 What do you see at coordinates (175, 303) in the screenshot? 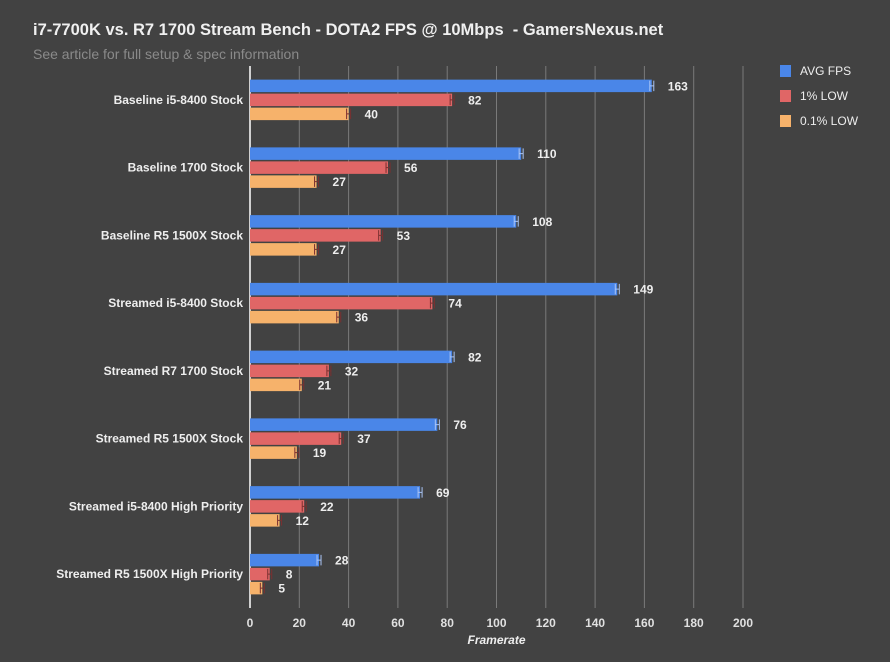
I see `category-label: Streamed i5-8400 Stock` at bounding box center [175, 303].